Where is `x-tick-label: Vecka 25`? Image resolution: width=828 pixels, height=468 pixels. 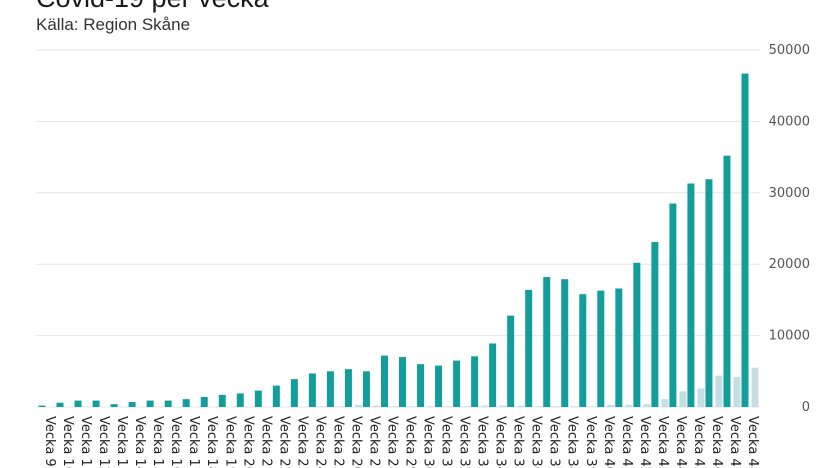
x-tick-label: Vecka 25 is located at coordinates (337, 442).